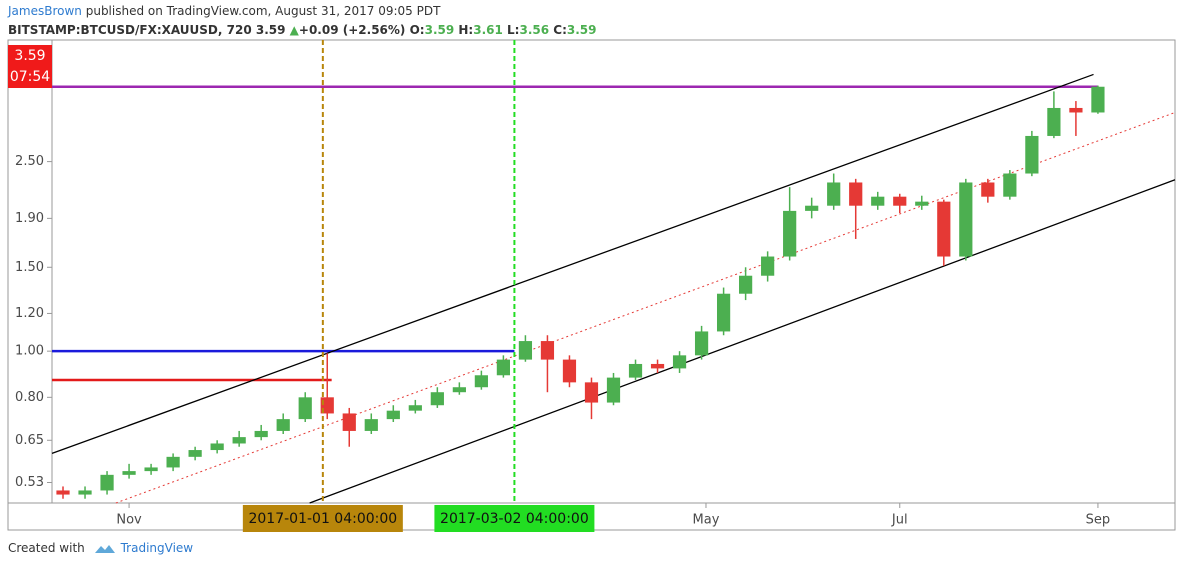  What do you see at coordinates (157, 548) in the screenshot?
I see `brand: TradingView` at bounding box center [157, 548].